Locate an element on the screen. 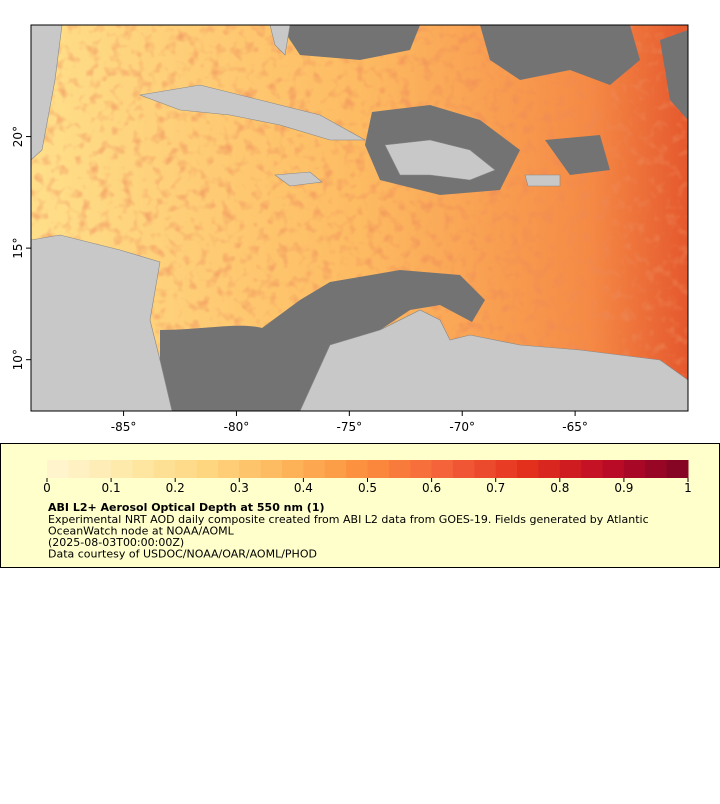 The width and height of the screenshot is (720, 804). x-tick-label: -65° is located at coordinates (575, 427).